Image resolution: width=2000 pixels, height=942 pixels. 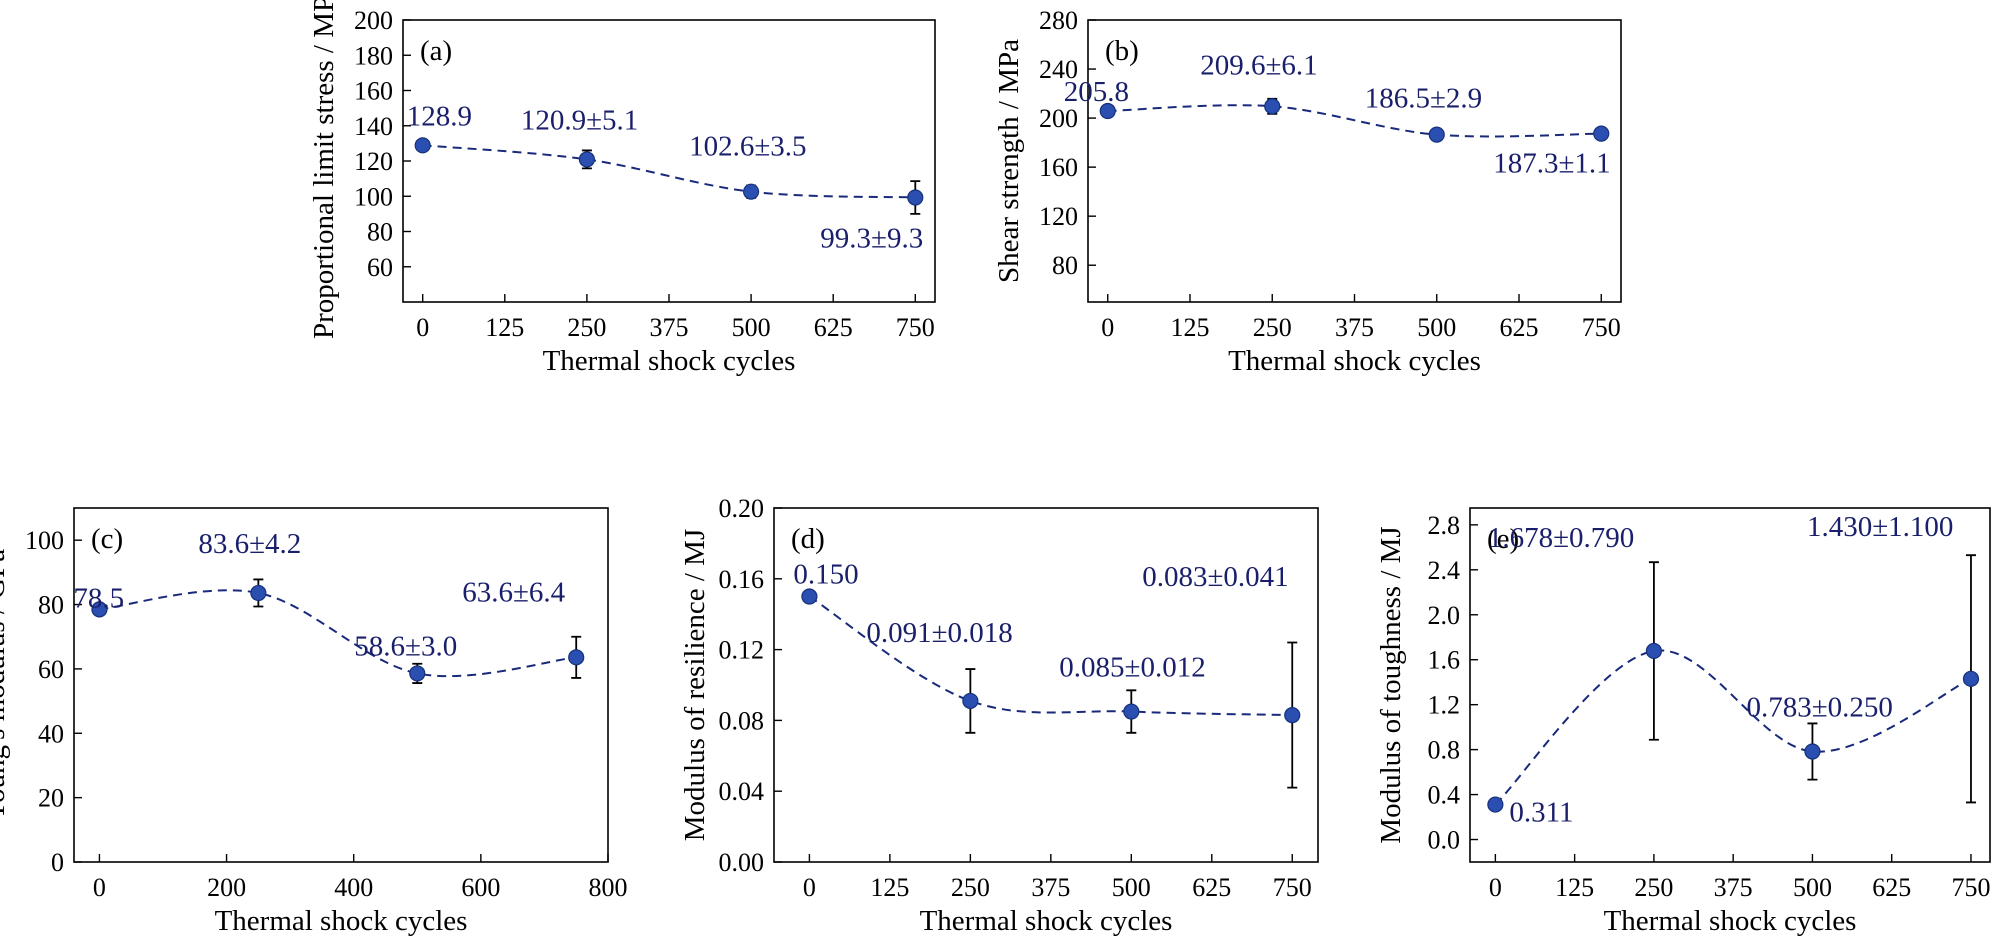 I want to click on y-tick-label: 2.4, so click(x=1444, y=570).